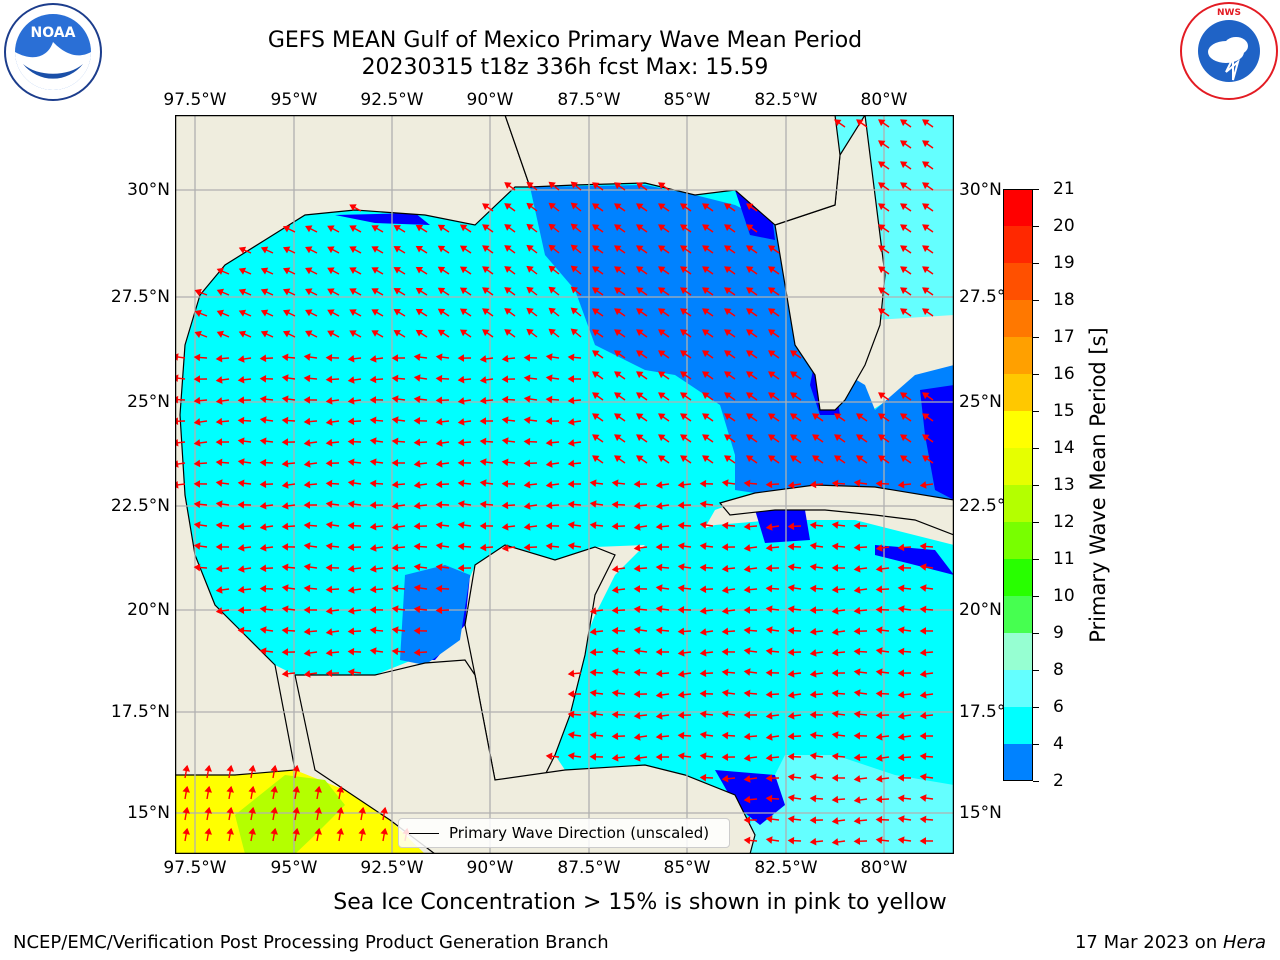  I want to click on footer-date-text: 17 Mar 2023 on, so click(1148, 942).